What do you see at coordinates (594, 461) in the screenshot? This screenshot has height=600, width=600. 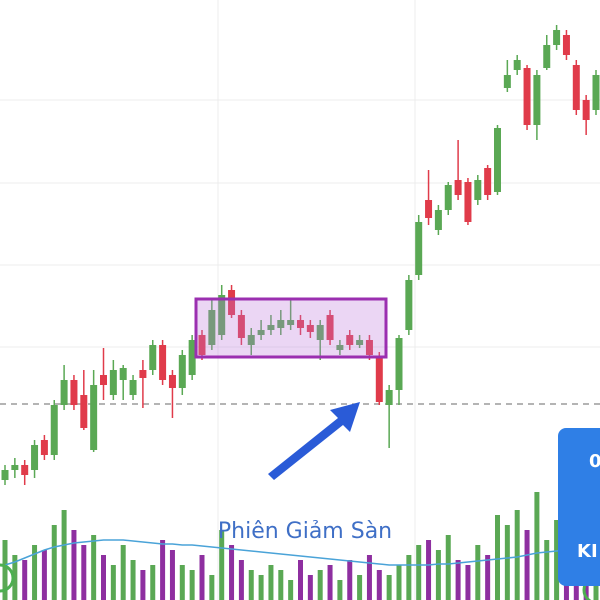 I see `button-text: 0` at bounding box center [594, 461].